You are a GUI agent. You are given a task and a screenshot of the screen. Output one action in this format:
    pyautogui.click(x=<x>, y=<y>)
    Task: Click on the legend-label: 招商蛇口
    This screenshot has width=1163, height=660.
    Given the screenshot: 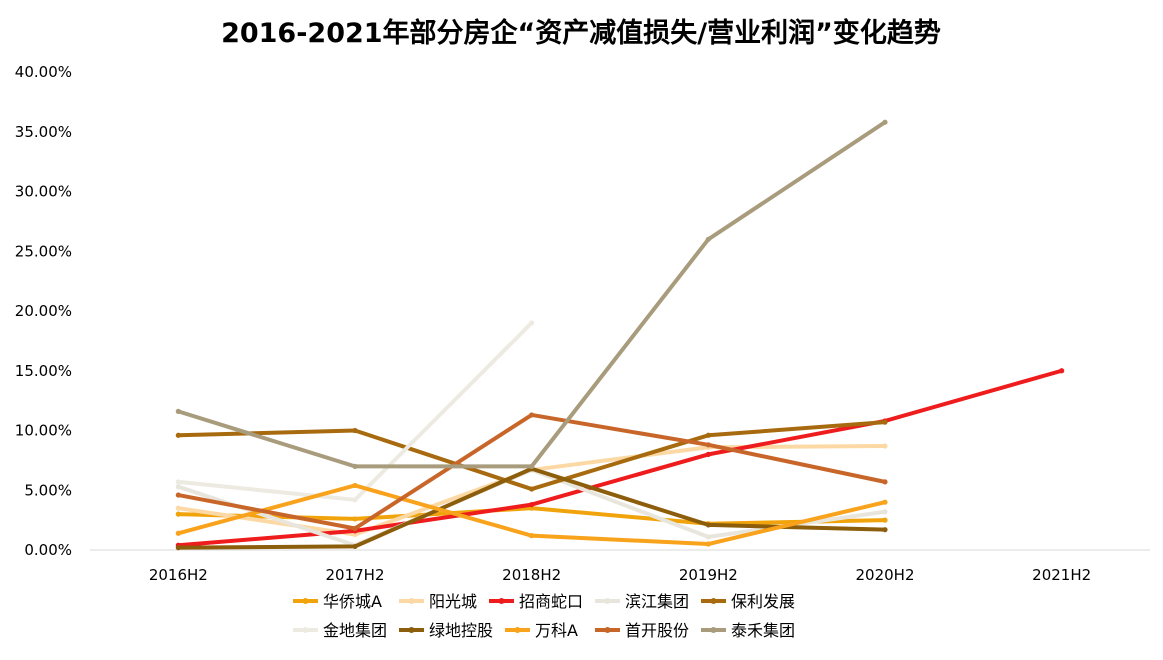 What is the action you would take?
    pyautogui.click(x=551, y=601)
    